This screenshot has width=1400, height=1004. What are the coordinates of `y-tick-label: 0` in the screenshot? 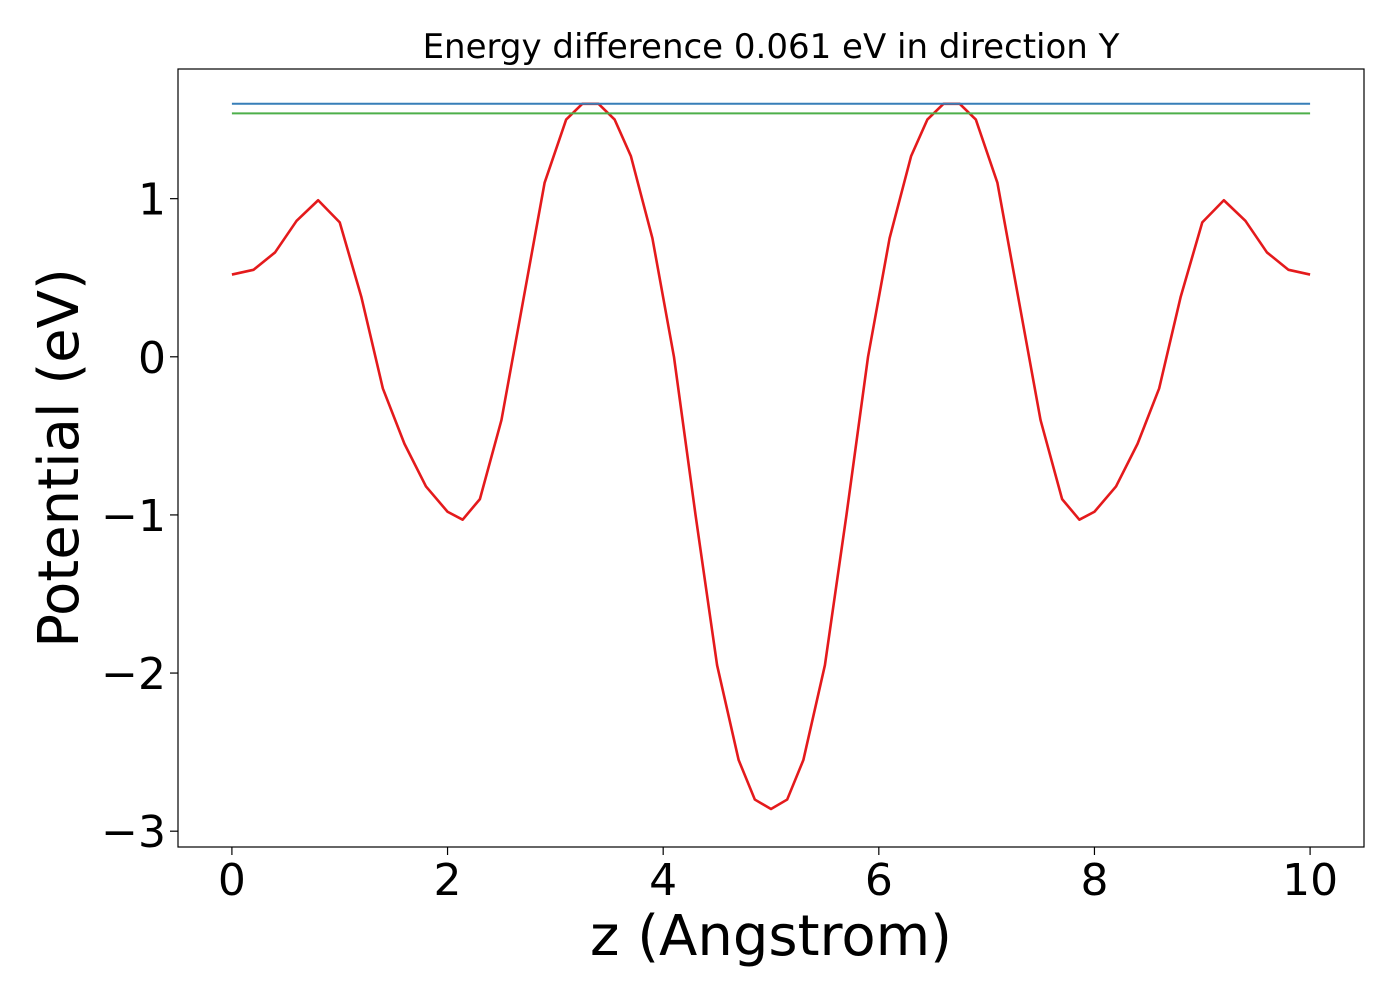 It's located at (152, 358).